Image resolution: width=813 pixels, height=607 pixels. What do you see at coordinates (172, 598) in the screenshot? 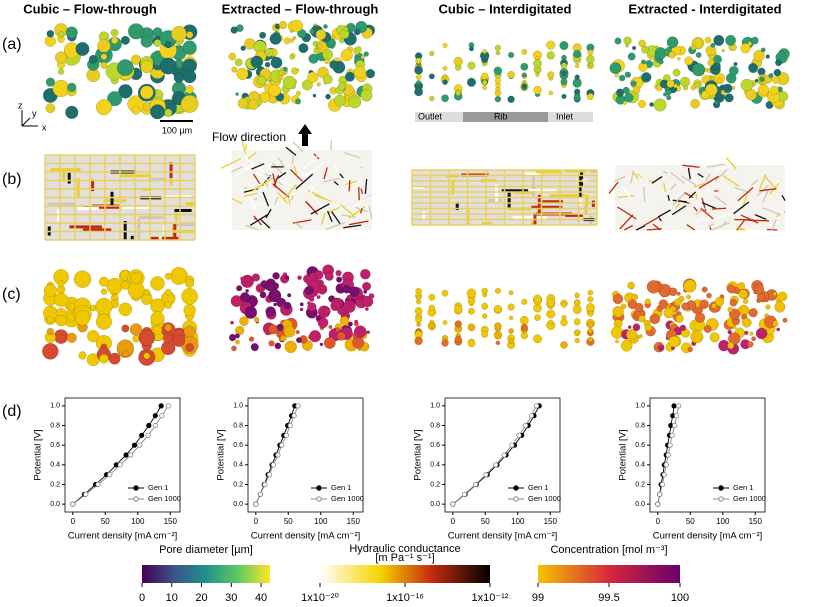
I see `colorbar-tick-label: 10` at bounding box center [172, 598].